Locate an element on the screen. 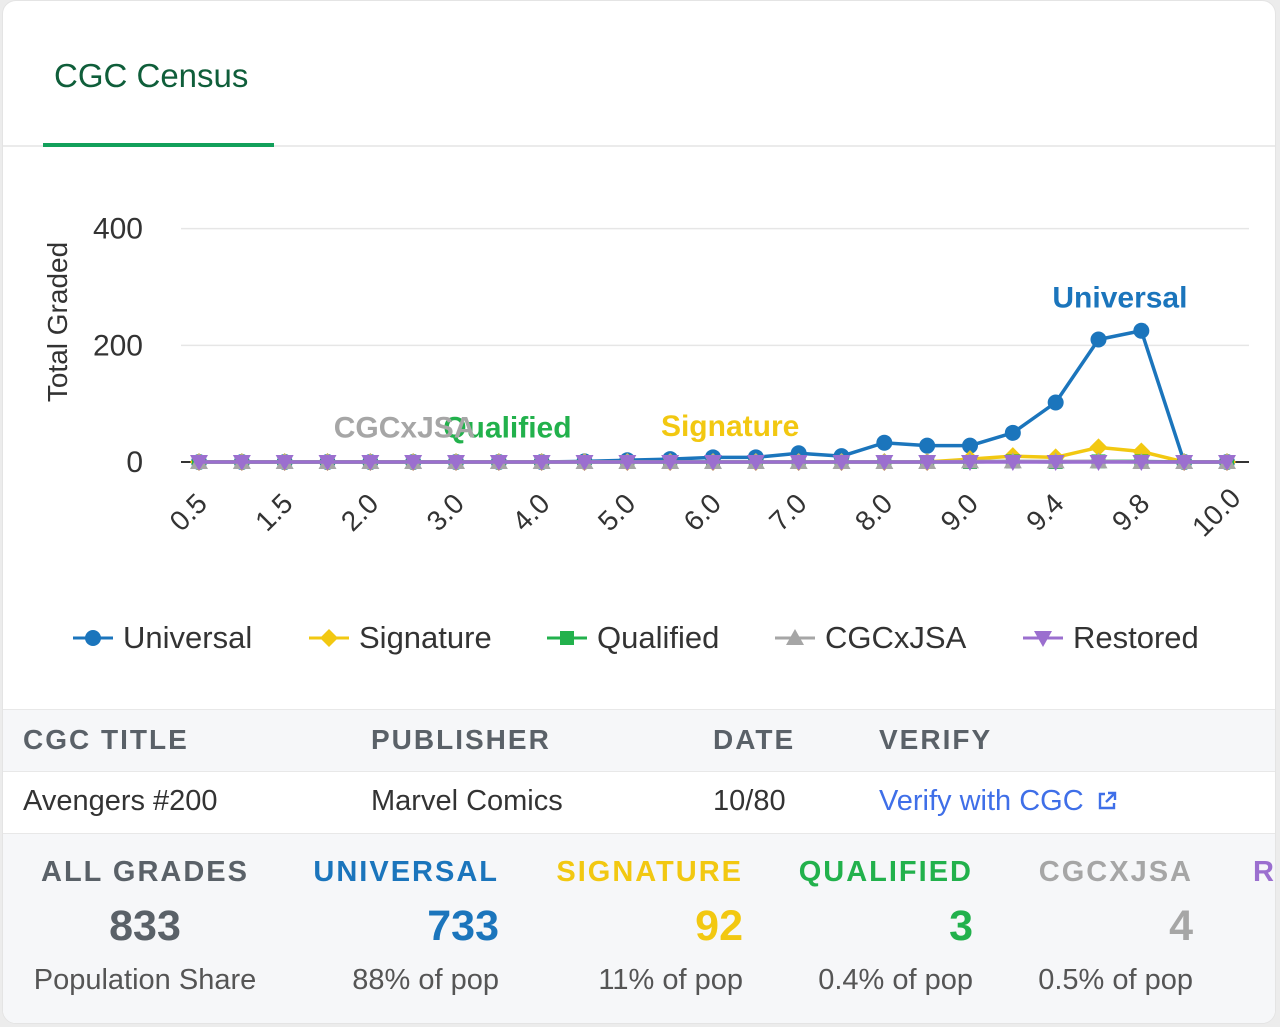  stat-label: CGCXJSA is located at coordinates (1115, 872).